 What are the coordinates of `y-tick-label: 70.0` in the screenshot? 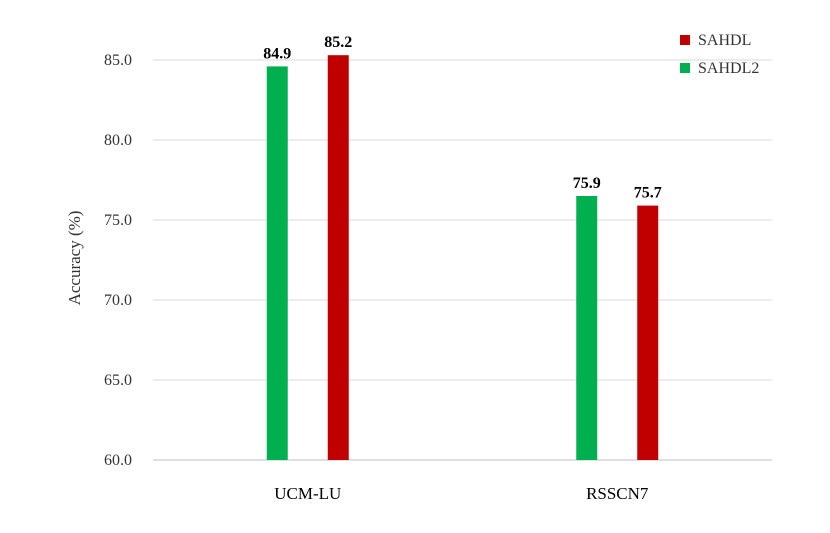 It's located at (118, 300).